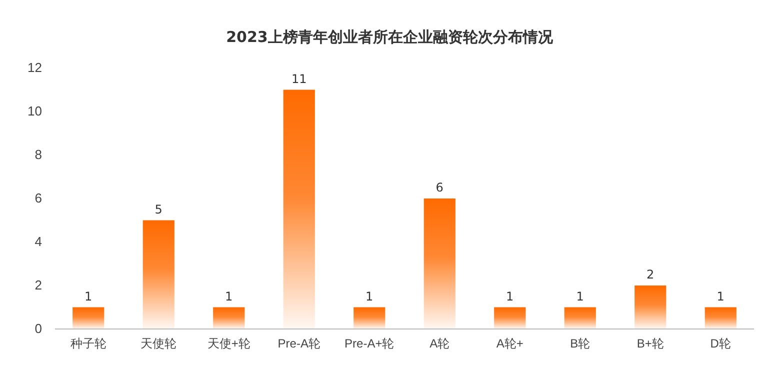 The height and width of the screenshot is (388, 779). What do you see at coordinates (390, 37) in the screenshot?
I see `chart-title: 2023上榜青年创业者所在企业融资轮次分布情况` at bounding box center [390, 37].